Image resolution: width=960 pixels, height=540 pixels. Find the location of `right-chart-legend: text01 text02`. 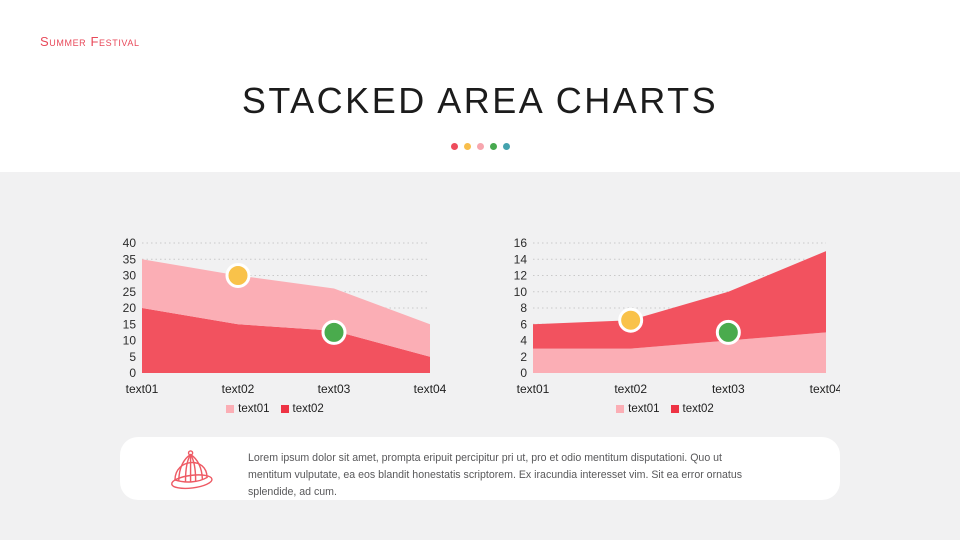

right-chart-legend: text01 text02 is located at coordinates (665, 409).